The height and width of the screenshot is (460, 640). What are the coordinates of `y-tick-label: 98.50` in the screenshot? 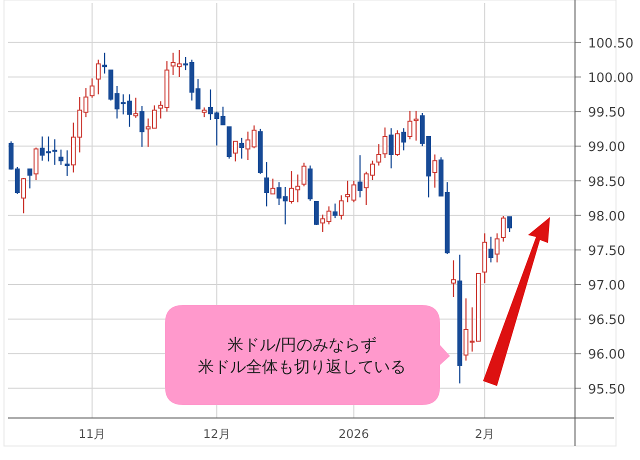 It's located at (607, 182).